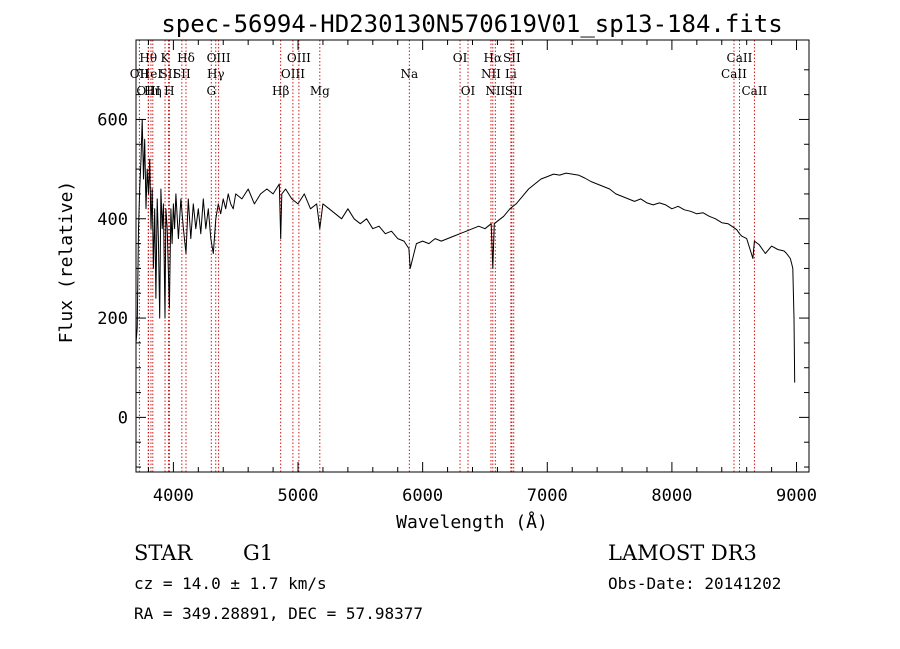 The width and height of the screenshot is (900, 649). Describe the element at coordinates (66, 262) in the screenshot. I see `y-axis-label: Flux (relative)` at that location.